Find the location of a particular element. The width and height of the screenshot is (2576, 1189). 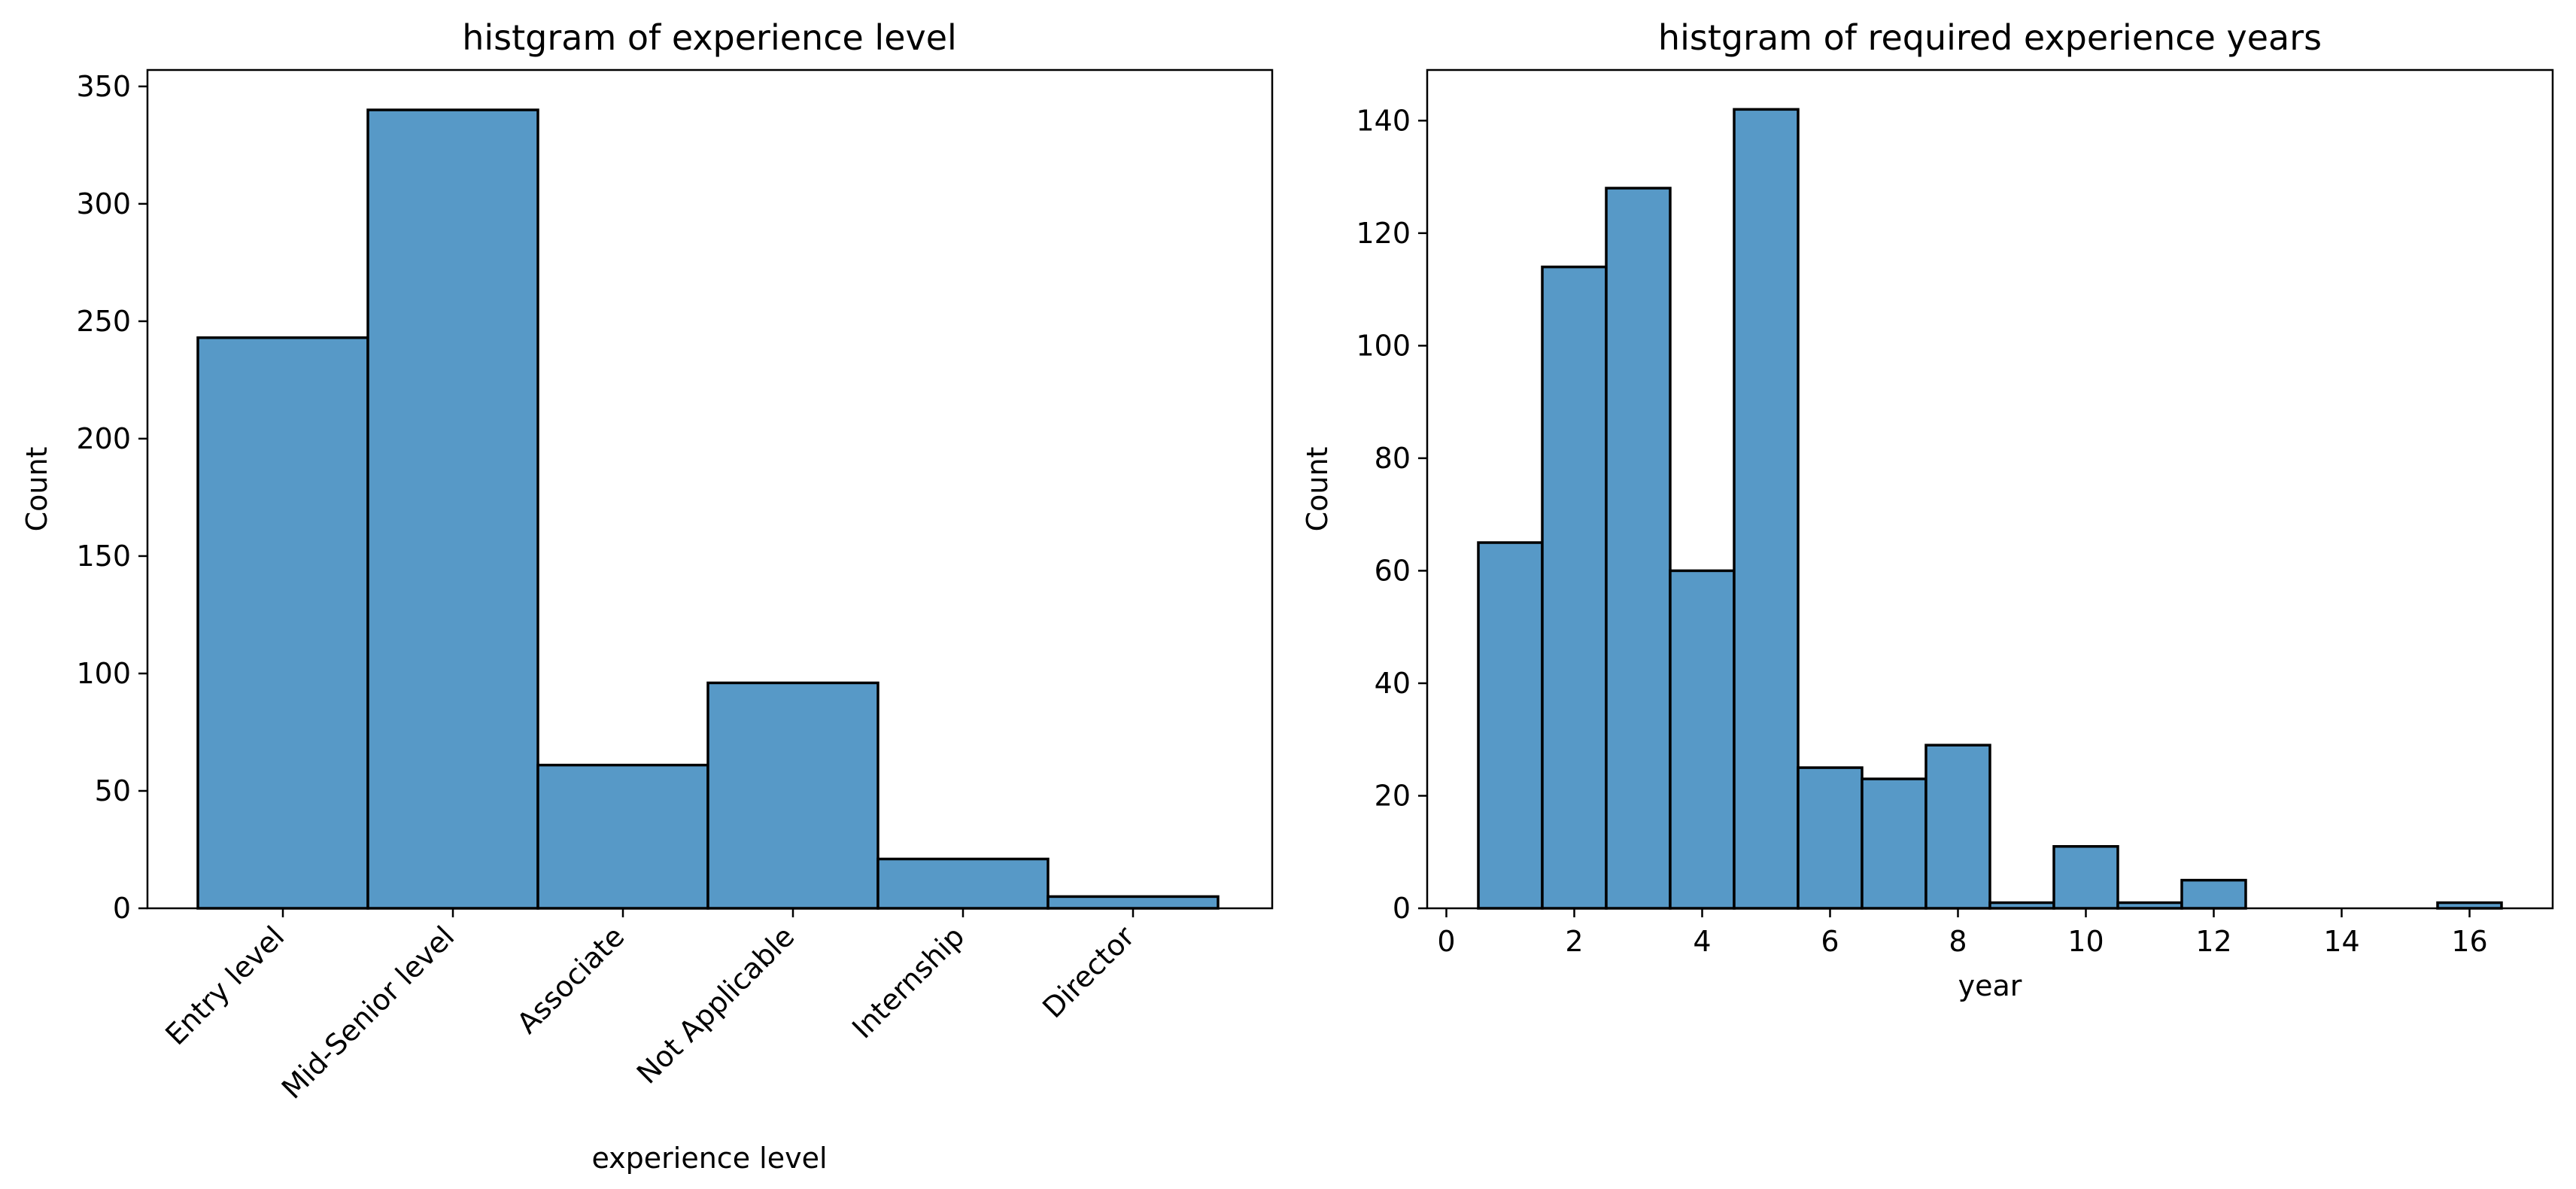

chart1-ytick-label-4: 200 is located at coordinates (104, 439).